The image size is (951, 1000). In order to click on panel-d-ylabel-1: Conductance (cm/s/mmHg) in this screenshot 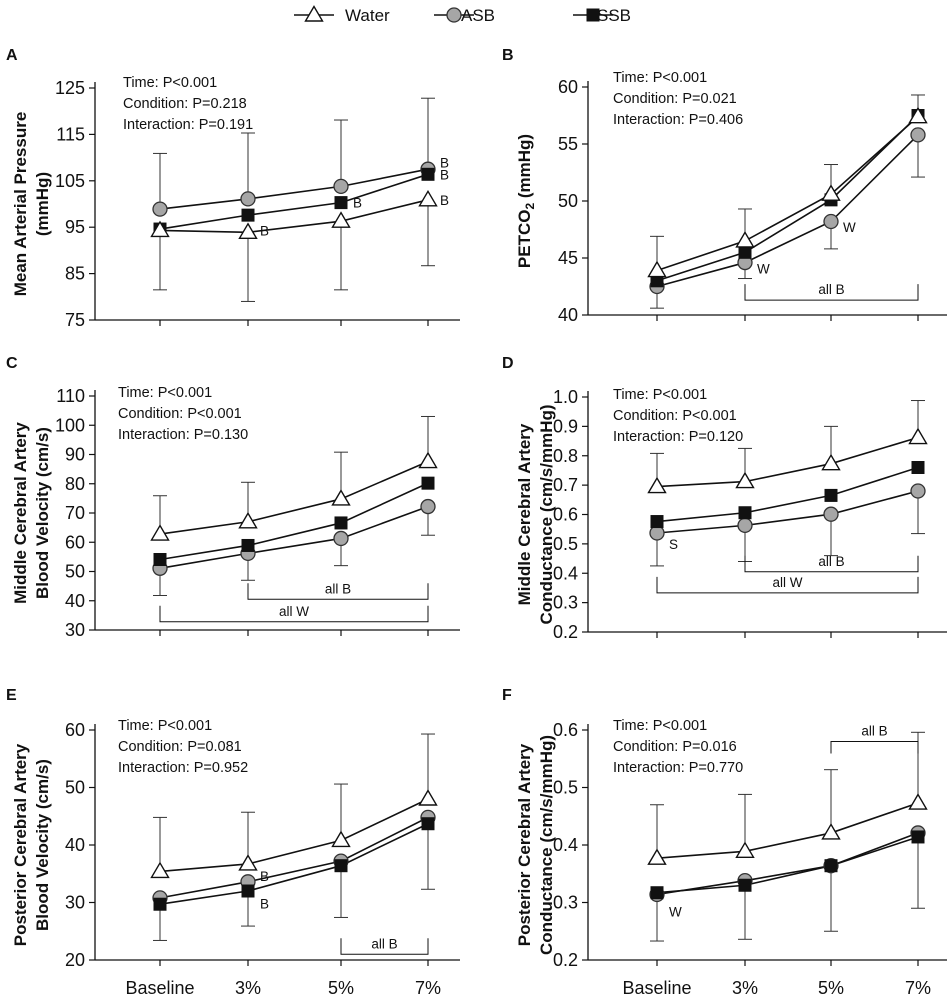, I will do `click(546, 514)`.